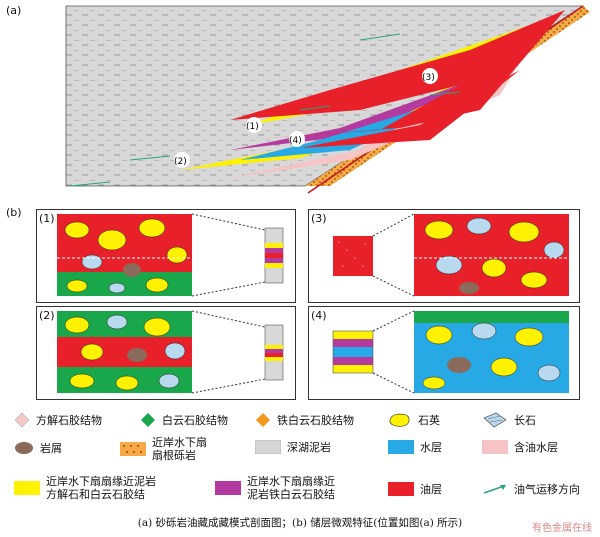 This screenshot has width=600, height=537. What do you see at coordinates (428, 78) in the screenshot?
I see `marker-3: (3)` at bounding box center [428, 78].